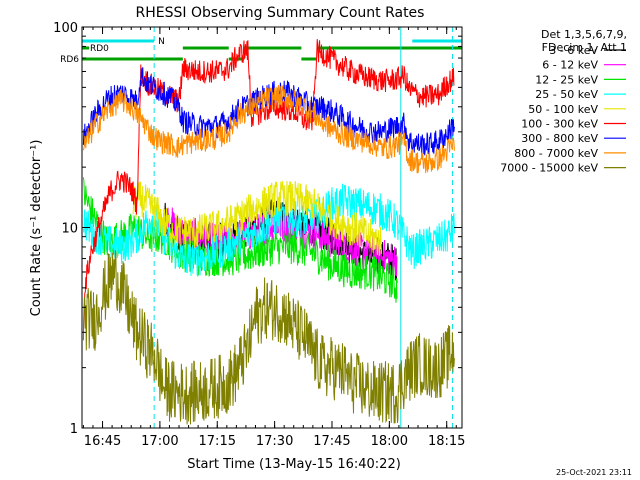 The height and width of the screenshot is (480, 640). Describe the element at coordinates (294, 464) in the screenshot. I see `x-axis-label: Start Time (13-May-15 16:40:22)` at that location.